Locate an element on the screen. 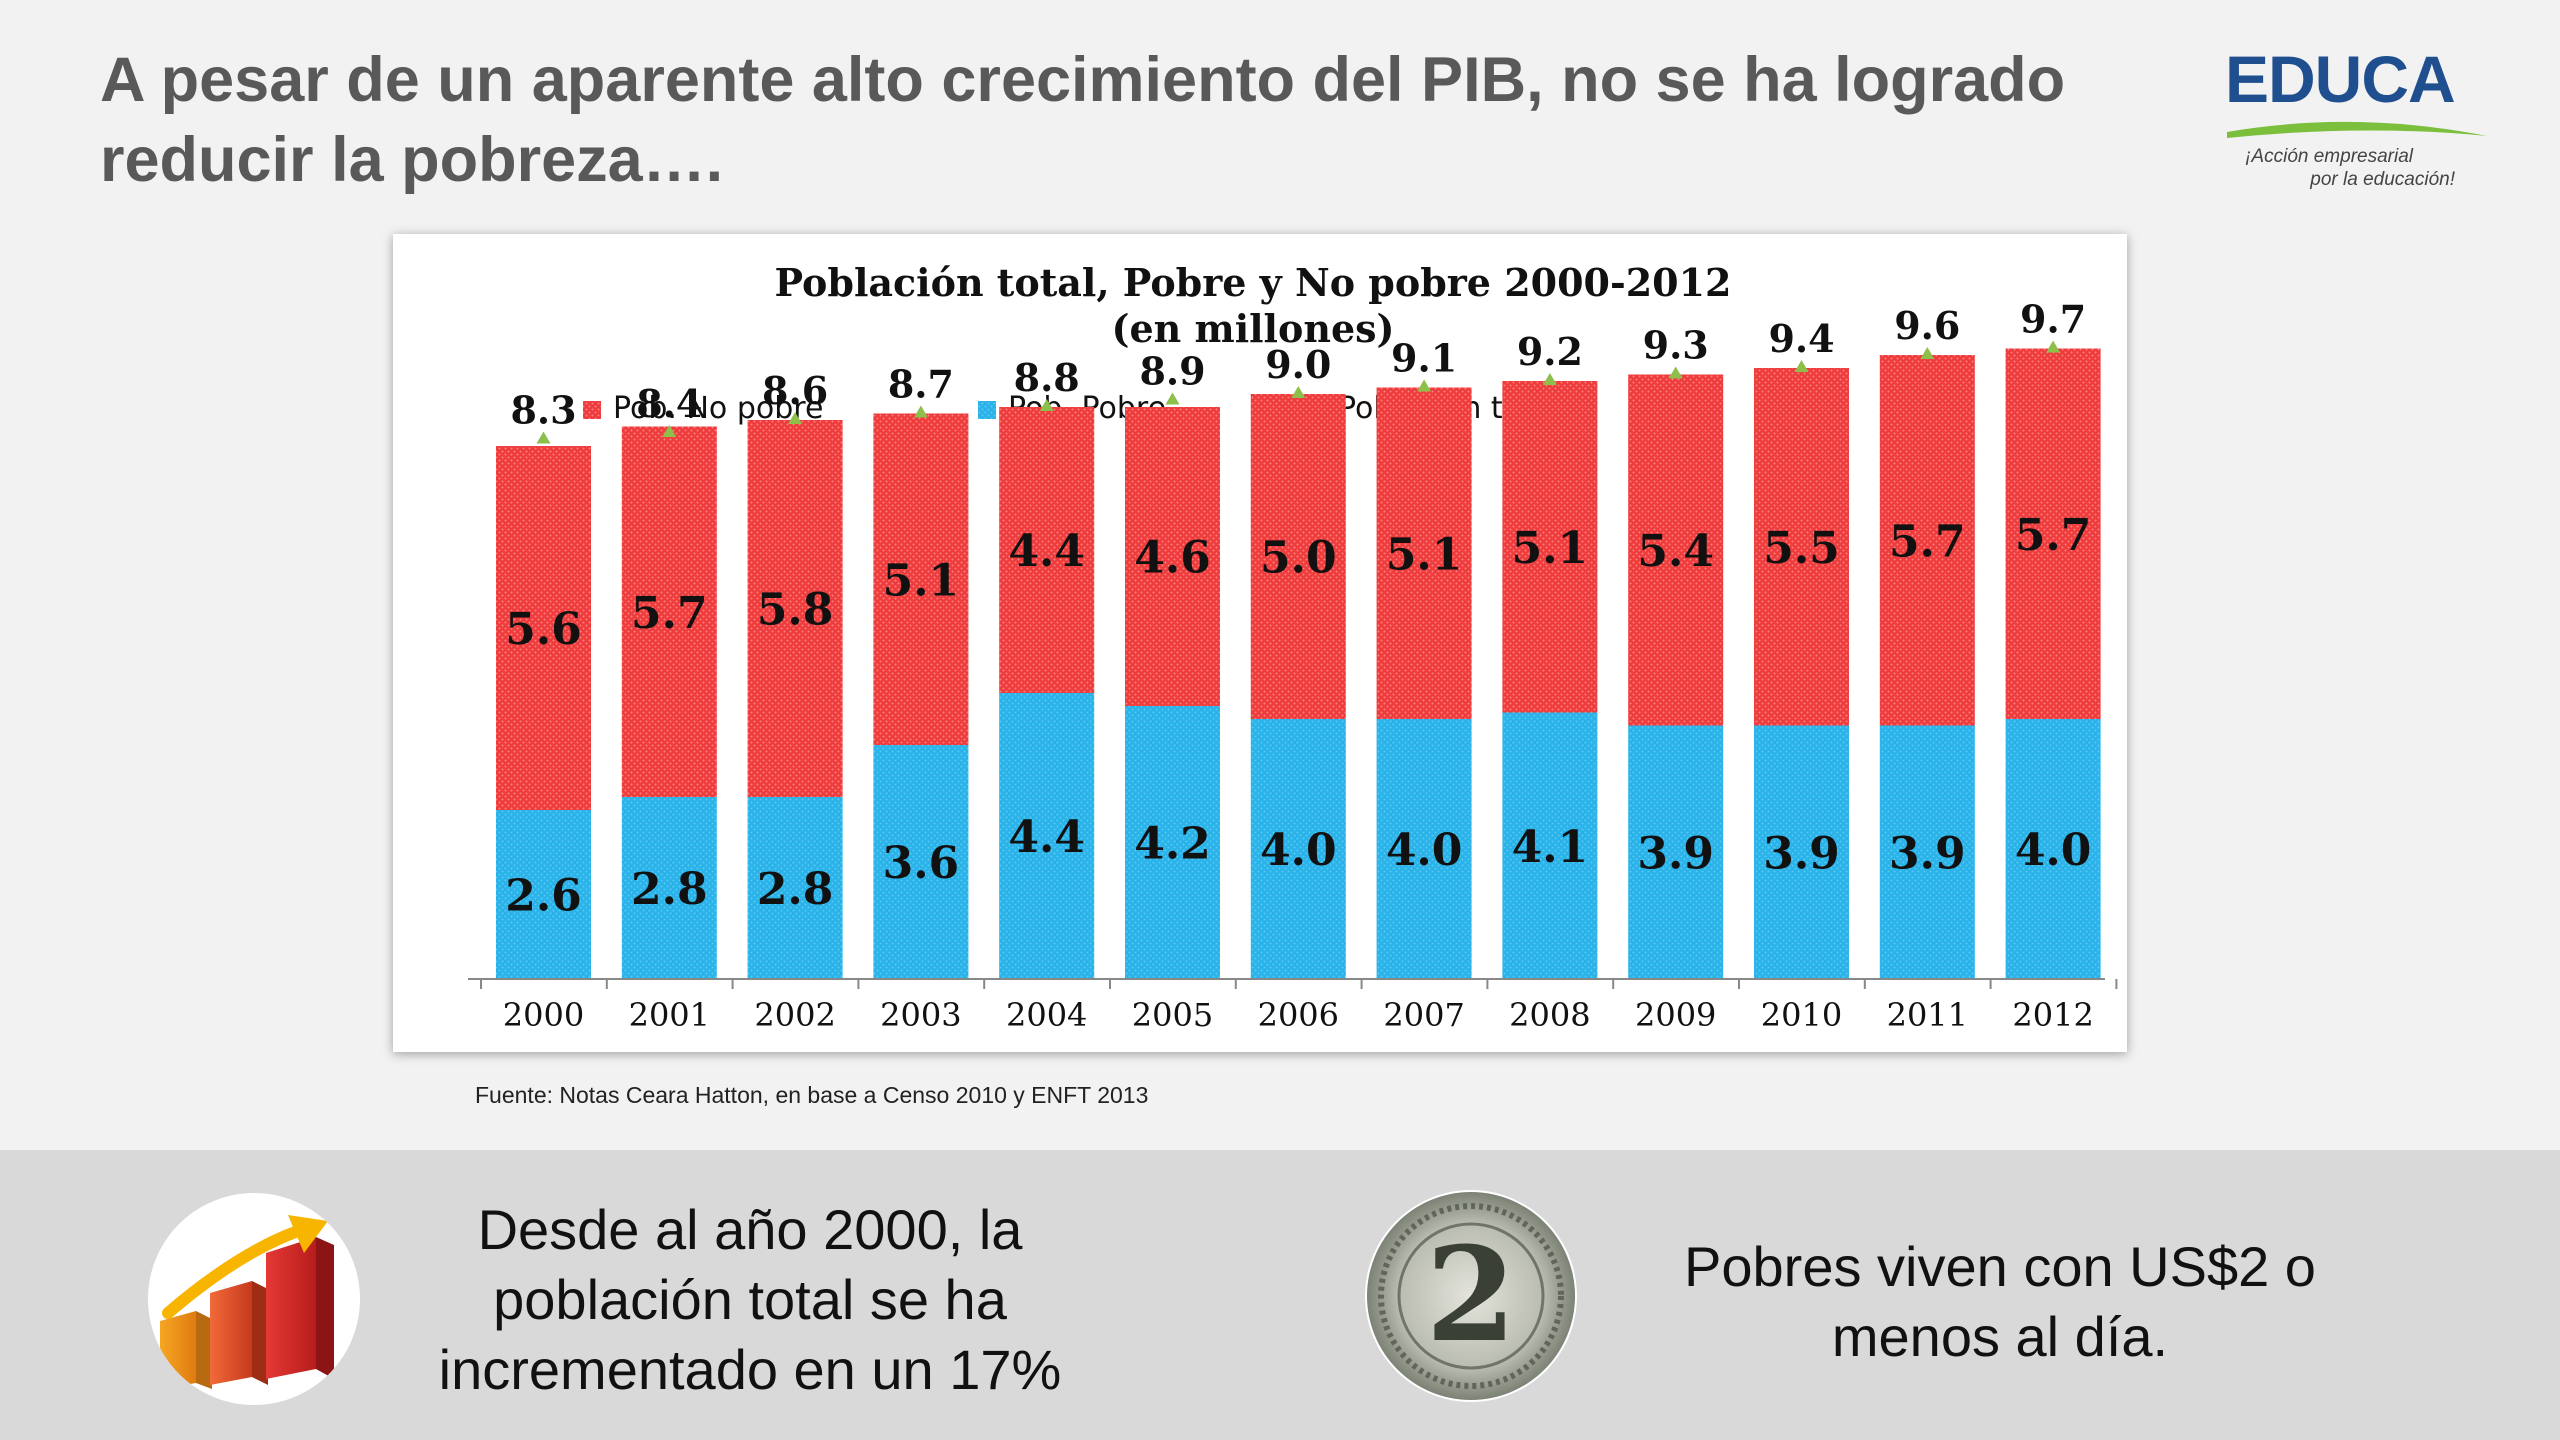 This screenshot has height=1440, width=2560. bar-pobre-2002 is located at coordinates (795, 888).